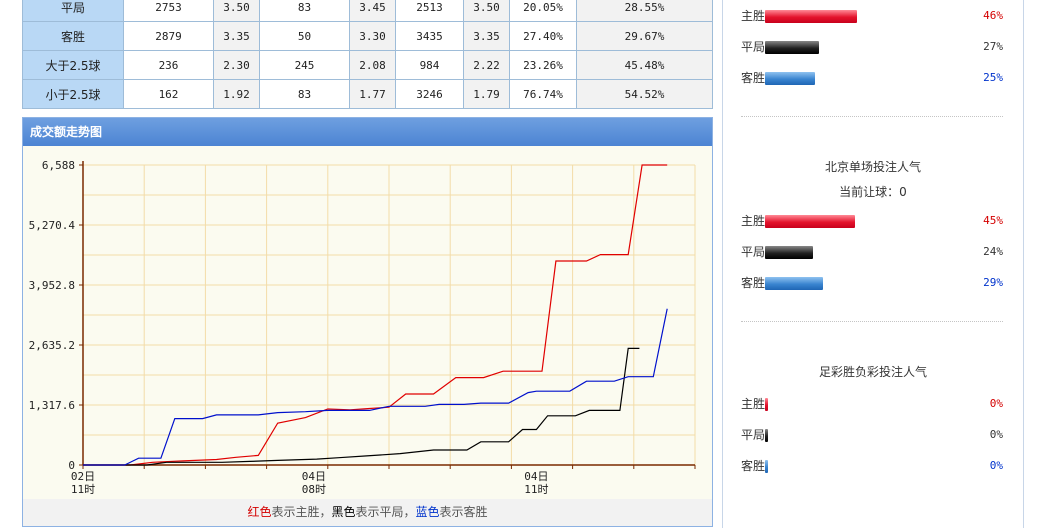  I want to click on row-percent: 25%, so click(993, 77).